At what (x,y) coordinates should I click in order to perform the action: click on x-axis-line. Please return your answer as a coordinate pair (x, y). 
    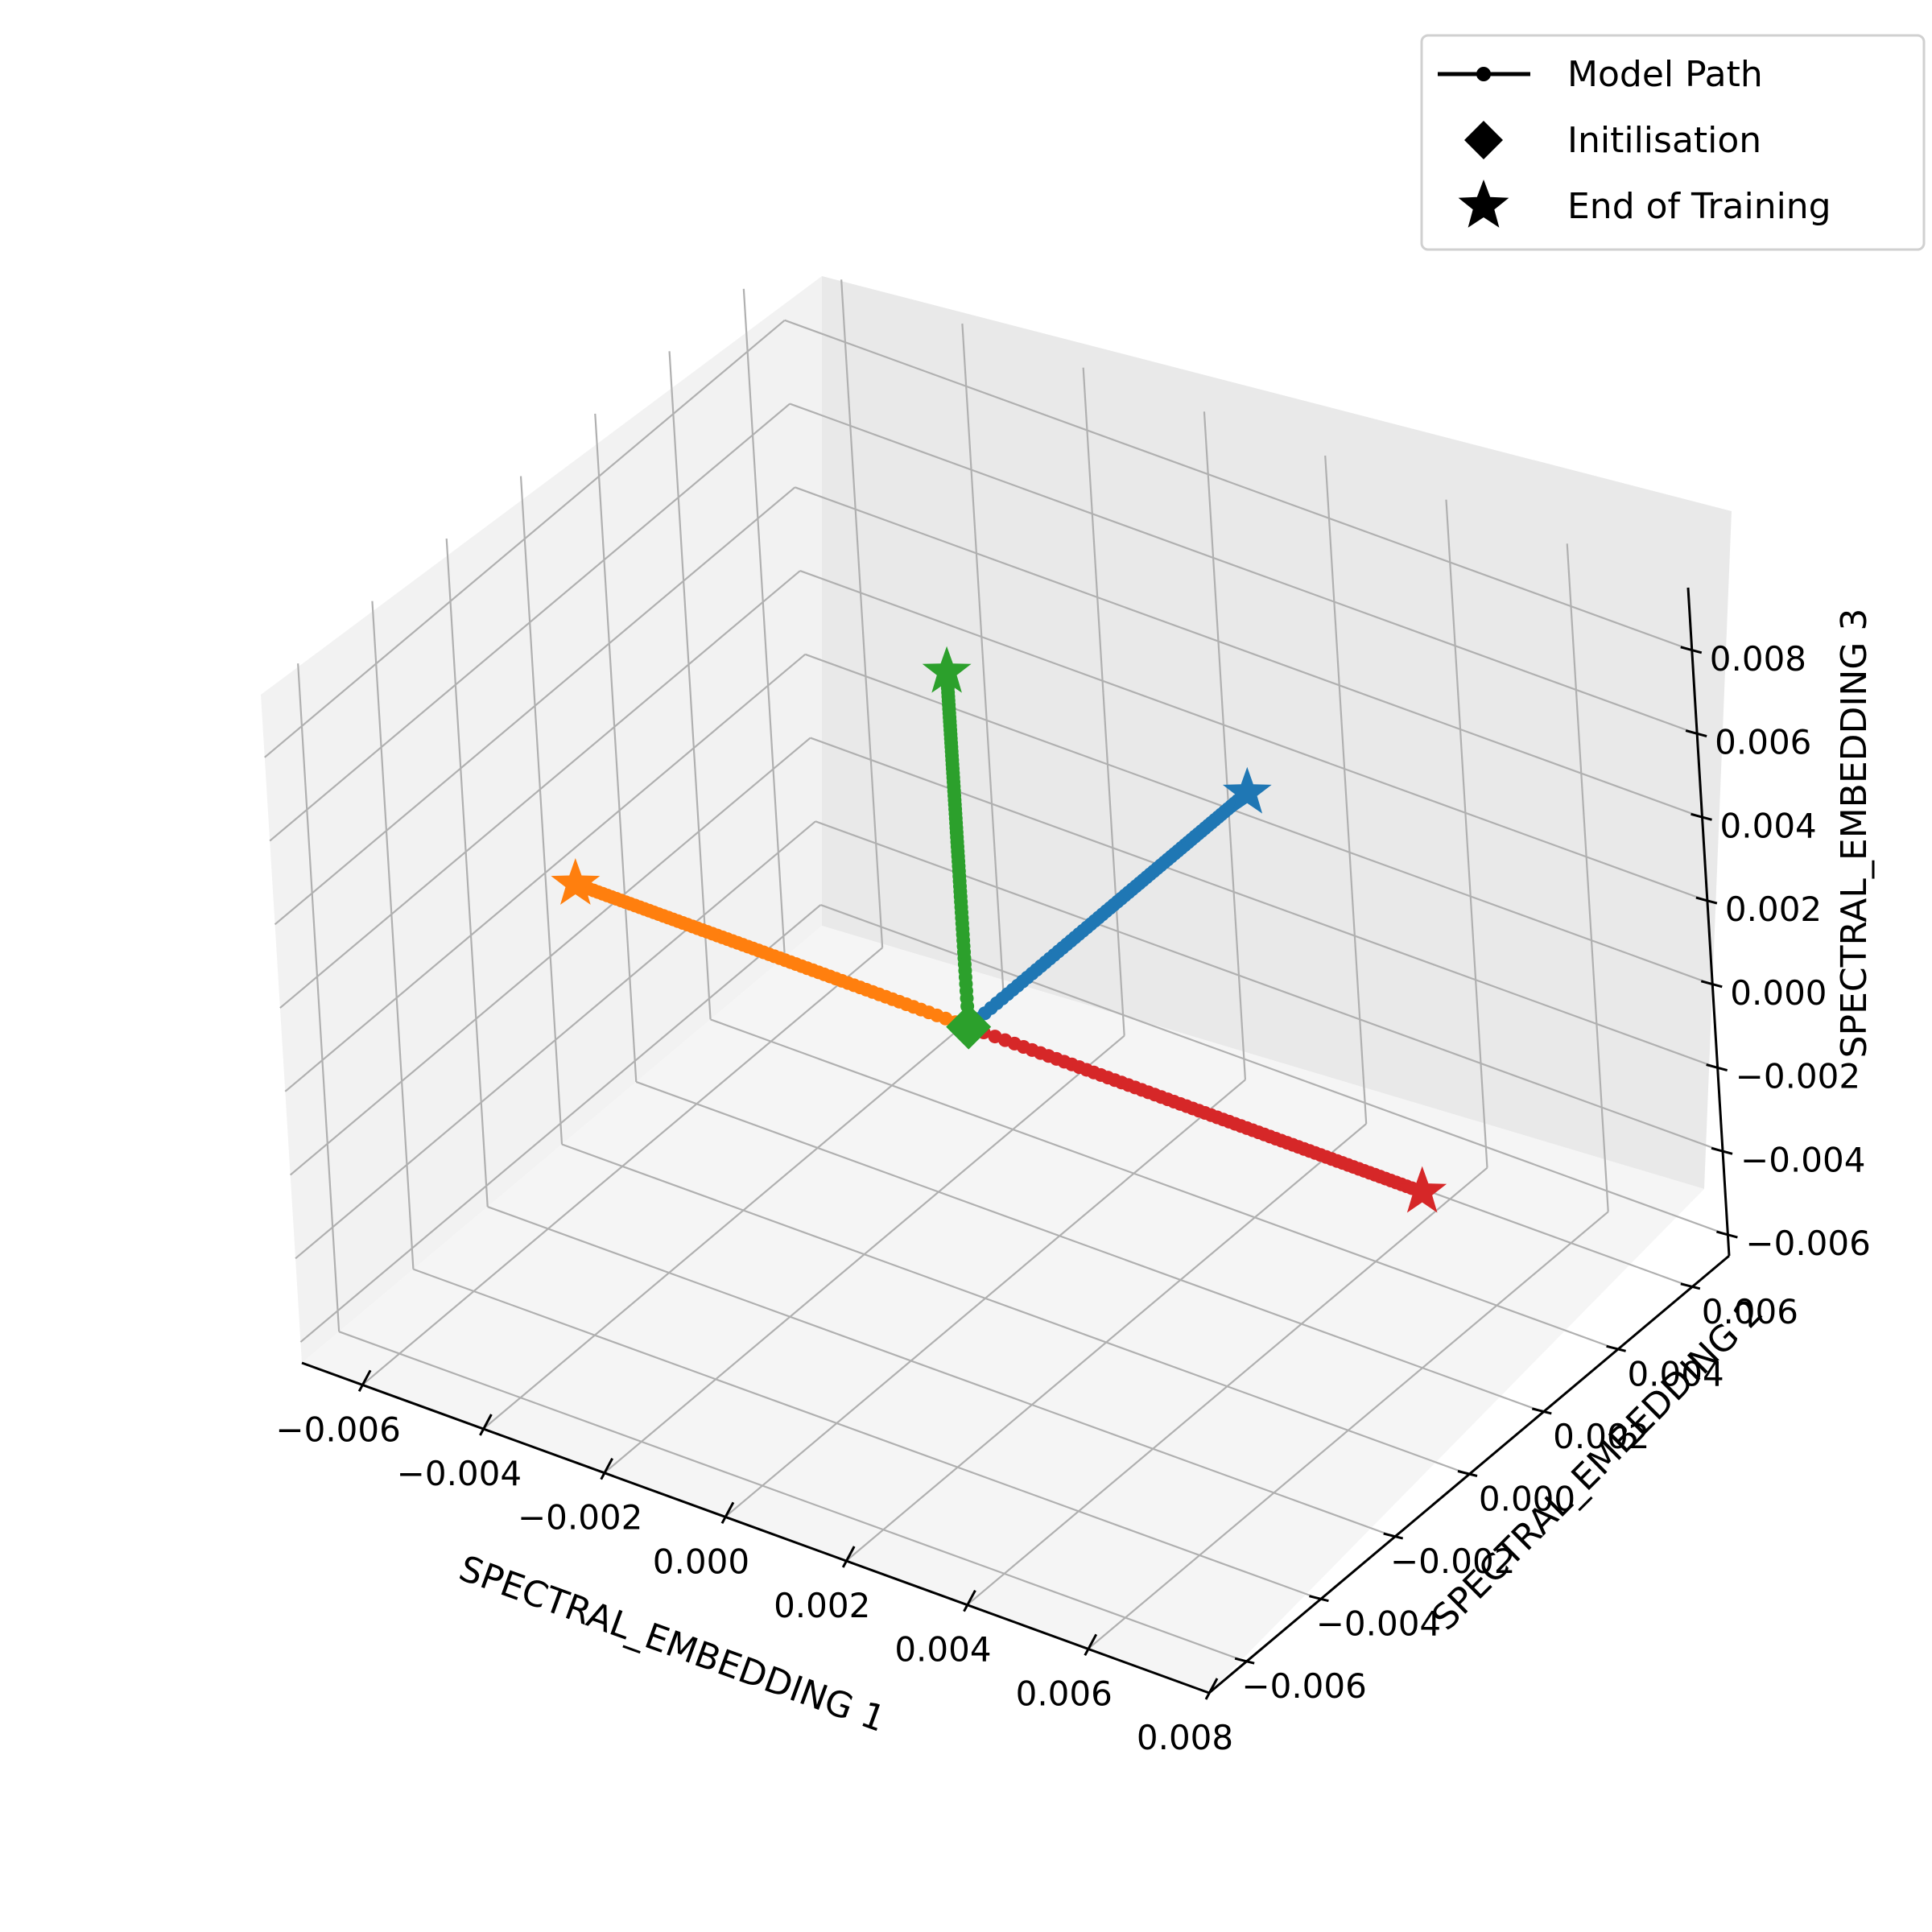
    Looking at the image, I should click on (755, 1528).